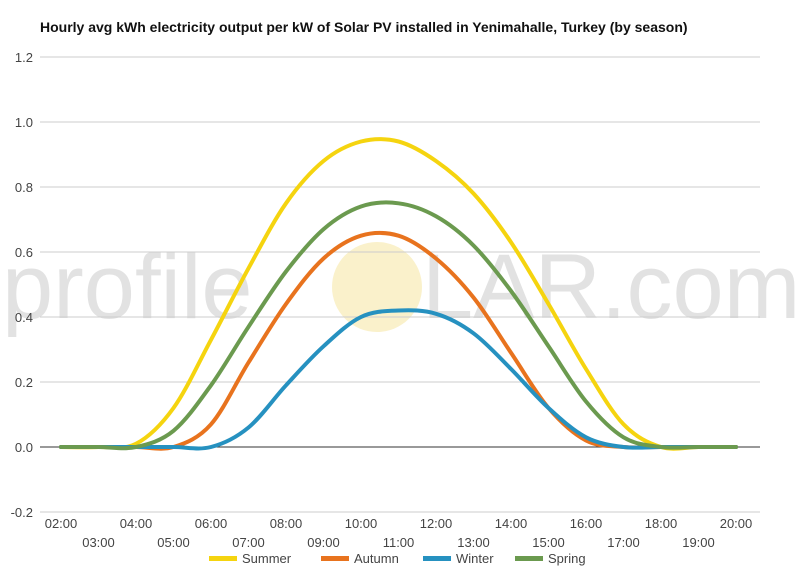  Describe the element at coordinates (127, 287) in the screenshot. I see `watermark-text-left: profile` at that location.